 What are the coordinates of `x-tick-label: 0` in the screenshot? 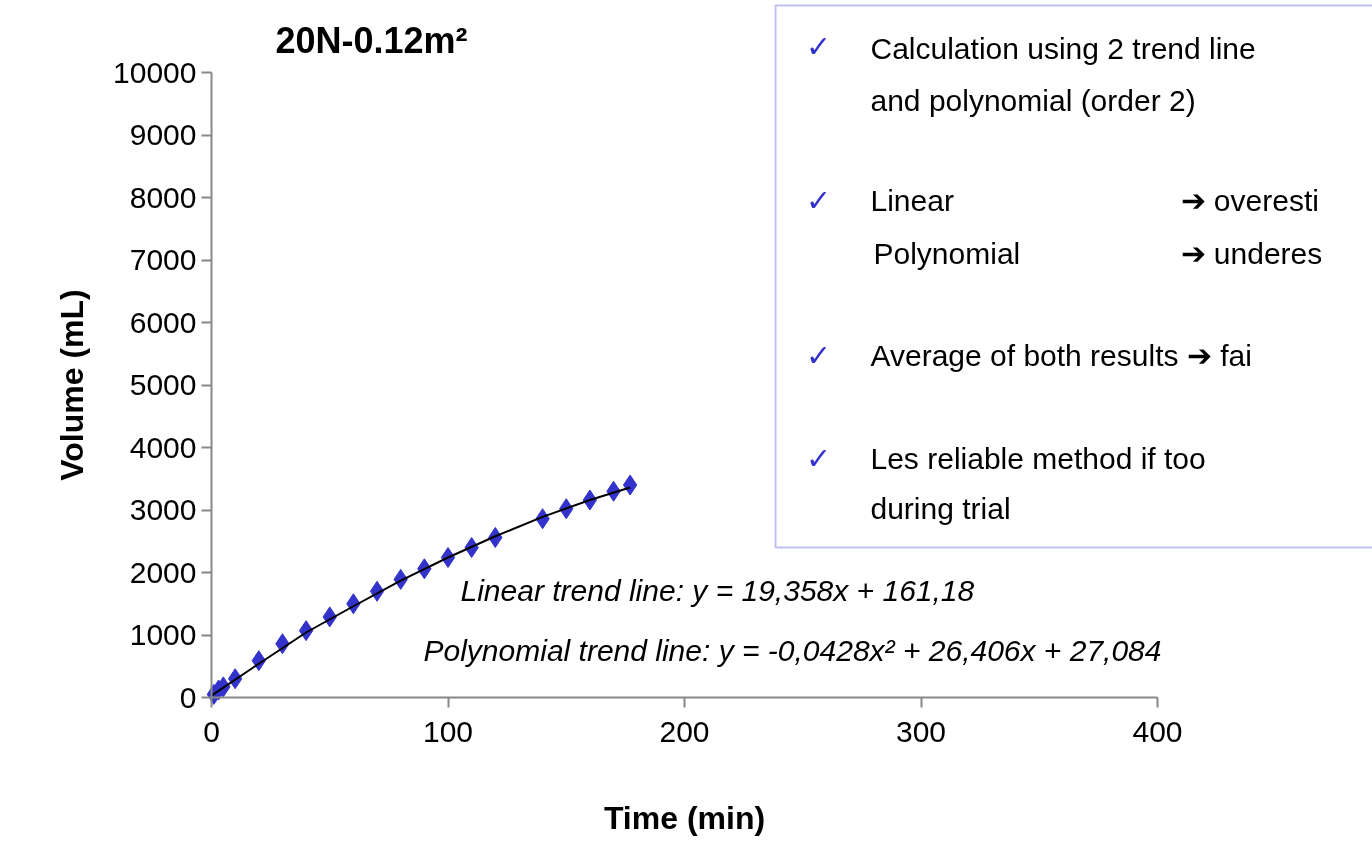 It's located at (211, 731).